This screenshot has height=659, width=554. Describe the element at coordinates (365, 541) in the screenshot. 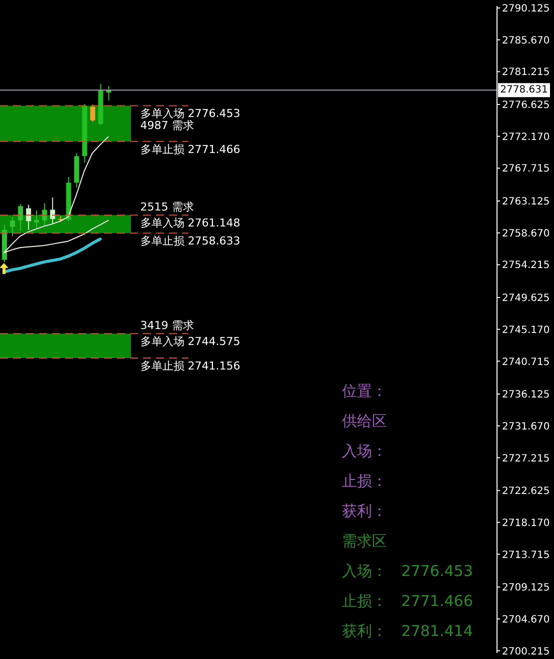

I see `annotation: 需求区` at that location.